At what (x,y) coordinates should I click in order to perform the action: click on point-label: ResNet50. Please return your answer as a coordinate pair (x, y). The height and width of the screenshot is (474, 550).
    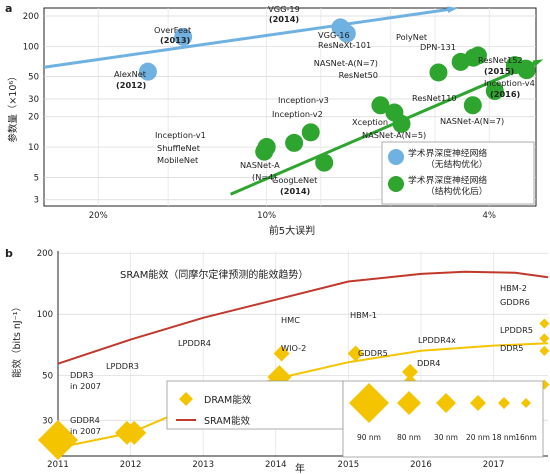
    Looking at the image, I should click on (358, 75).